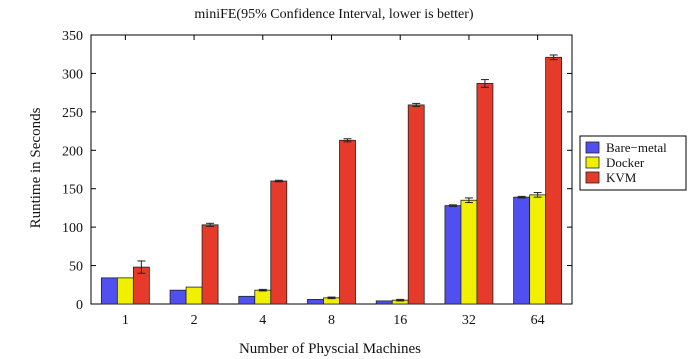 The image size is (691, 359). What do you see at coordinates (72, 74) in the screenshot?
I see `y-tick-label: 300` at bounding box center [72, 74].